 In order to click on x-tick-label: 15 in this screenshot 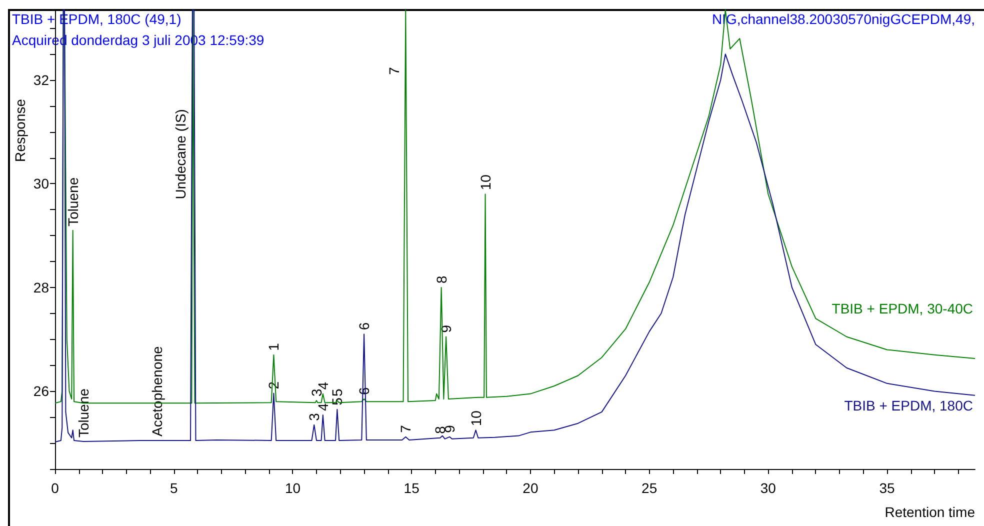, I will do `click(412, 488)`.